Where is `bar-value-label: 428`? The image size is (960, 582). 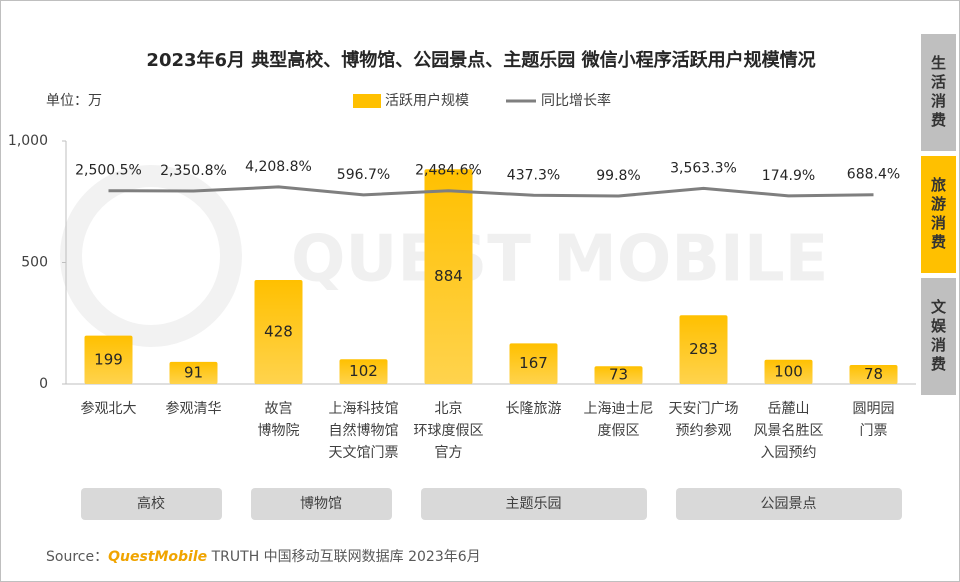
bar-value-label: 428 is located at coordinates (278, 331).